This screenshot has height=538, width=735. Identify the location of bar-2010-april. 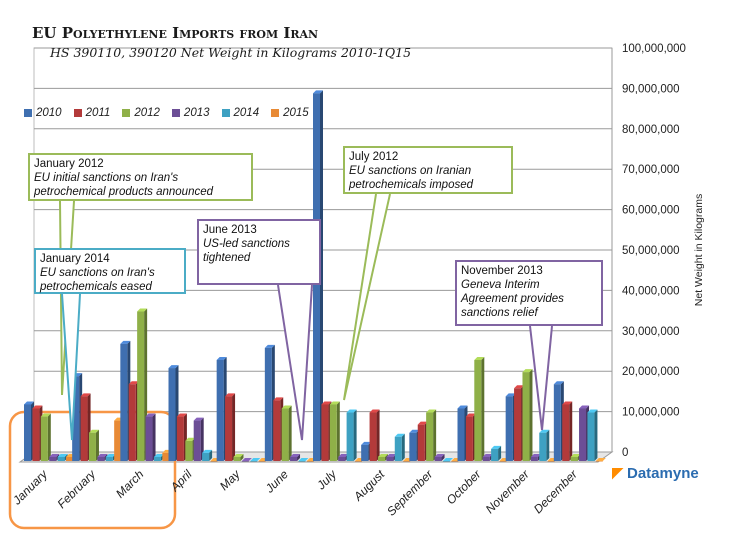
(172, 414).